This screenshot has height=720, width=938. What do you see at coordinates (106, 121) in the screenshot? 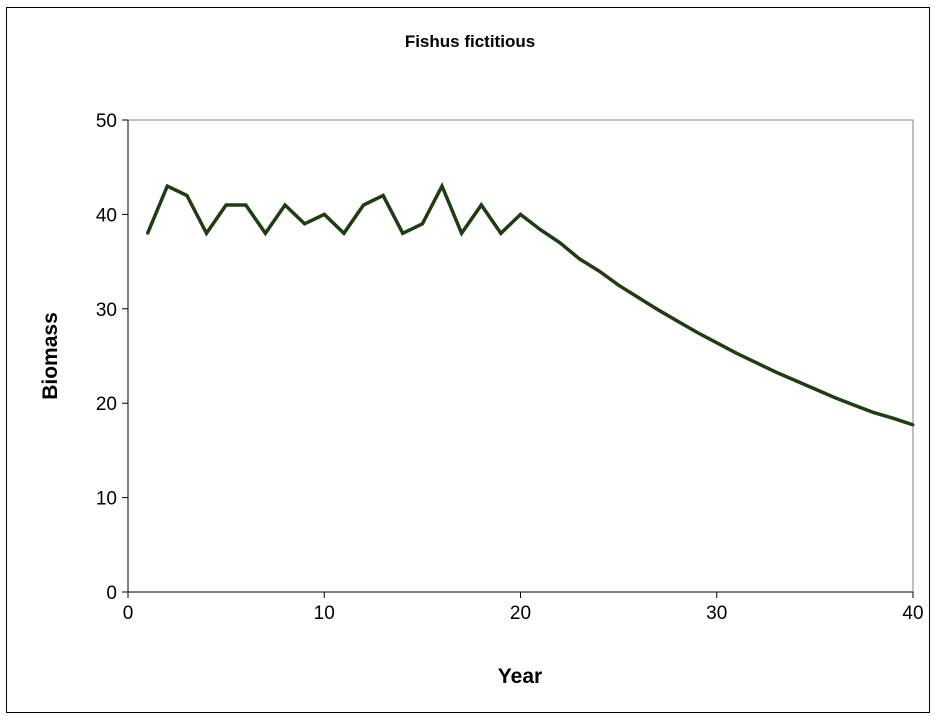
I see `y-tick-label: 50` at bounding box center [106, 121].